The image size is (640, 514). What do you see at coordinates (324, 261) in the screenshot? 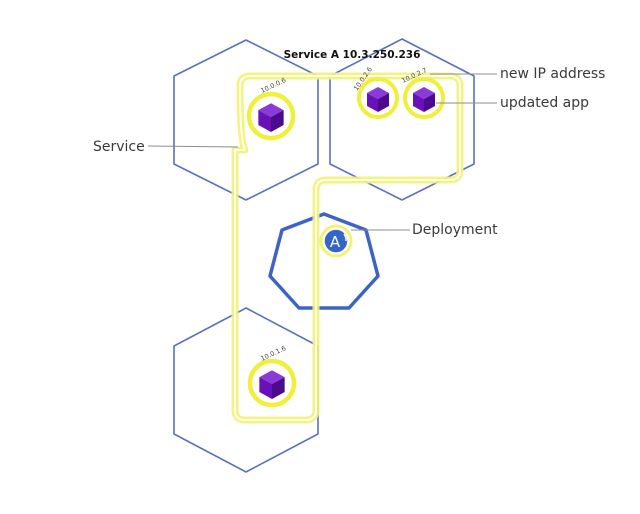
I see `deployment-heptagon` at bounding box center [324, 261].